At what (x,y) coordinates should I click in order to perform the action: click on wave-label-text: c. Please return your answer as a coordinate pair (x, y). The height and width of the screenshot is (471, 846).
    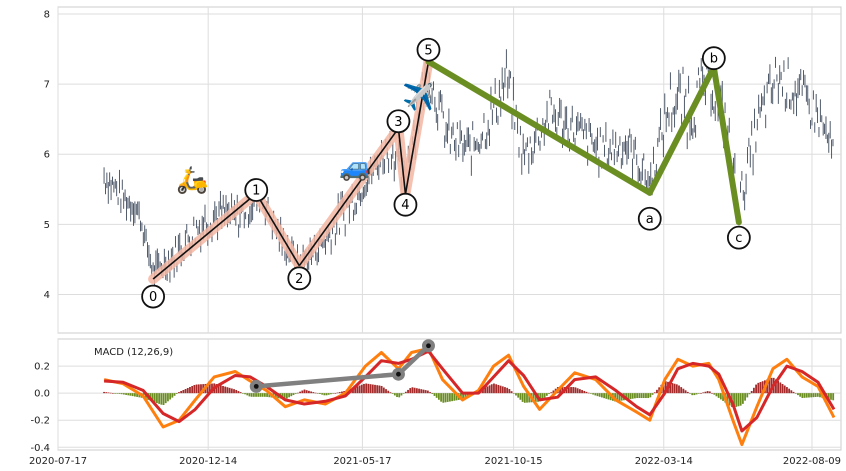
    Looking at the image, I should click on (738, 238).